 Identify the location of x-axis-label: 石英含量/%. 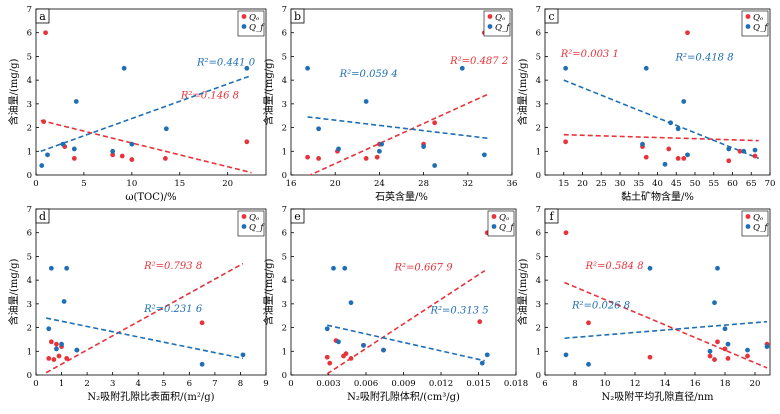
(401, 196).